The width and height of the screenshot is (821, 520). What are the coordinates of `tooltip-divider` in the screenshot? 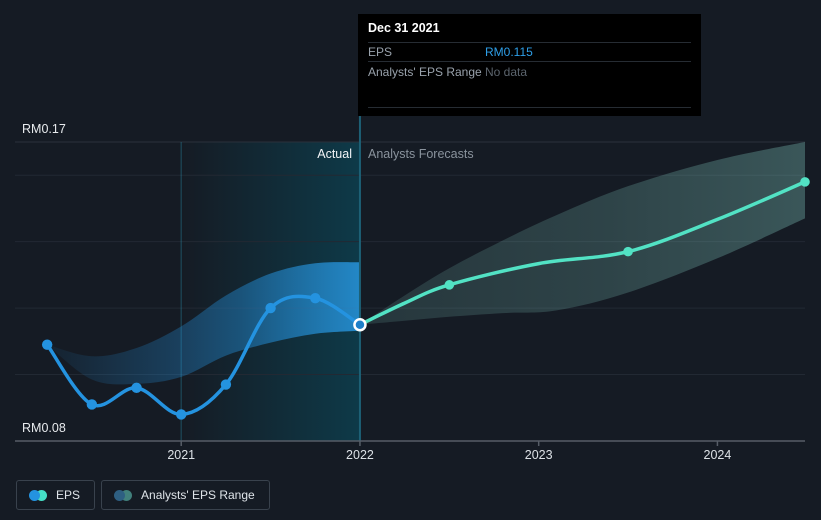 It's located at (529, 107).